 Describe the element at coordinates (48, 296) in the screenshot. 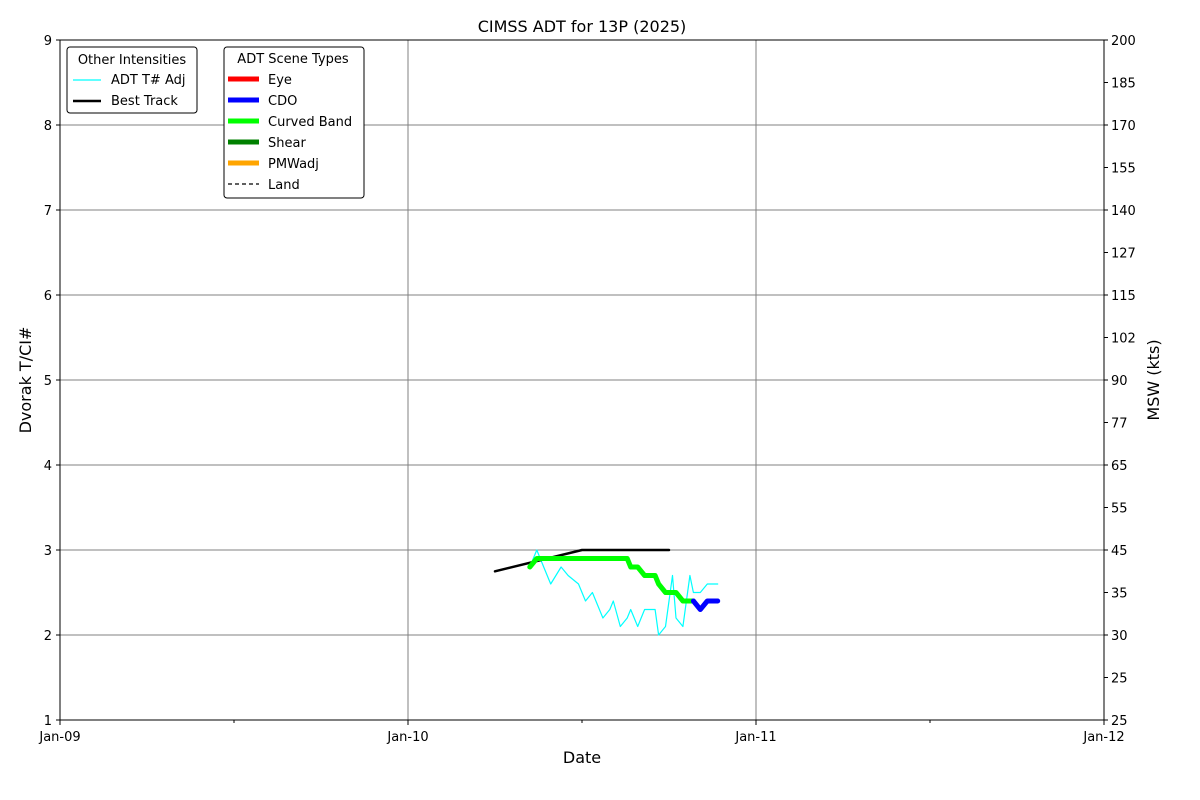

I see `y-tick-label: 6` at that location.